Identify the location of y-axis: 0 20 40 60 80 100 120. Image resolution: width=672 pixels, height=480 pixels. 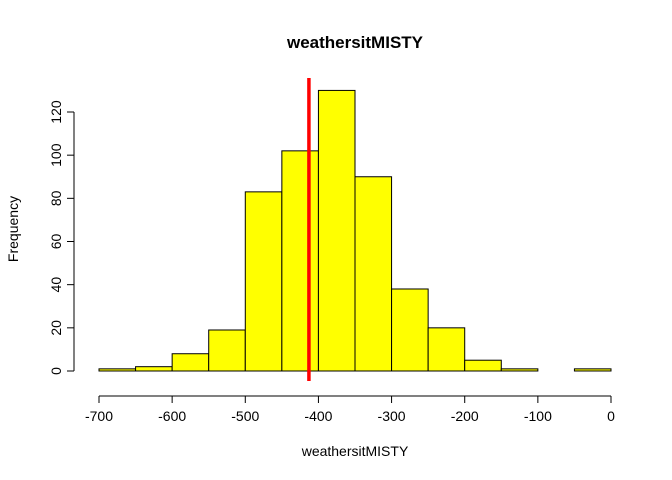
(61, 237).